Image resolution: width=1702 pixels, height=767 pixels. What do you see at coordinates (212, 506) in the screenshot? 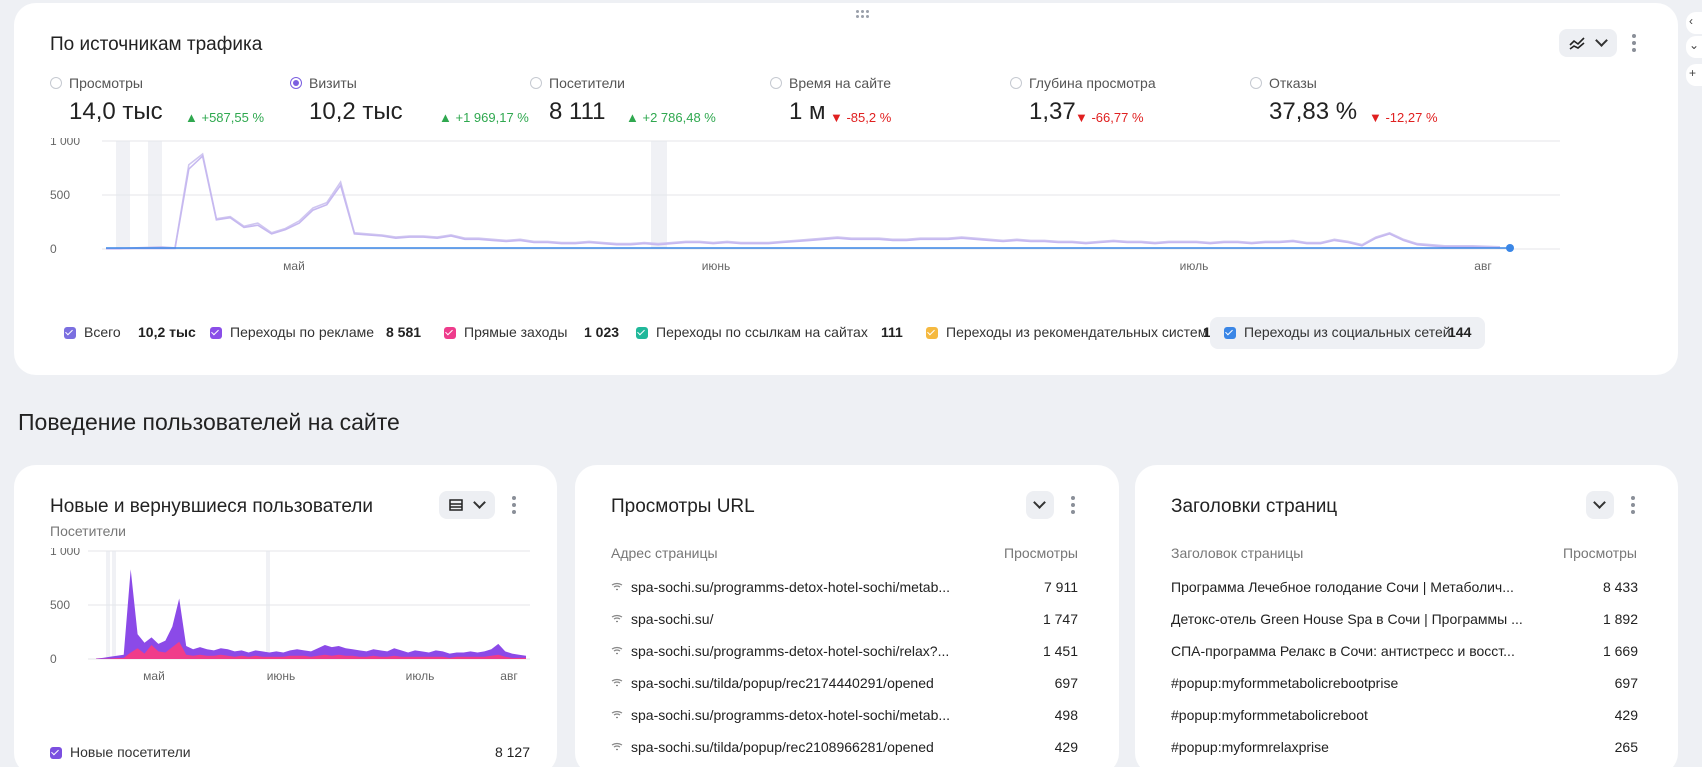
I see `card-title: Новые и вернувшиеся пользователи` at bounding box center [212, 506].